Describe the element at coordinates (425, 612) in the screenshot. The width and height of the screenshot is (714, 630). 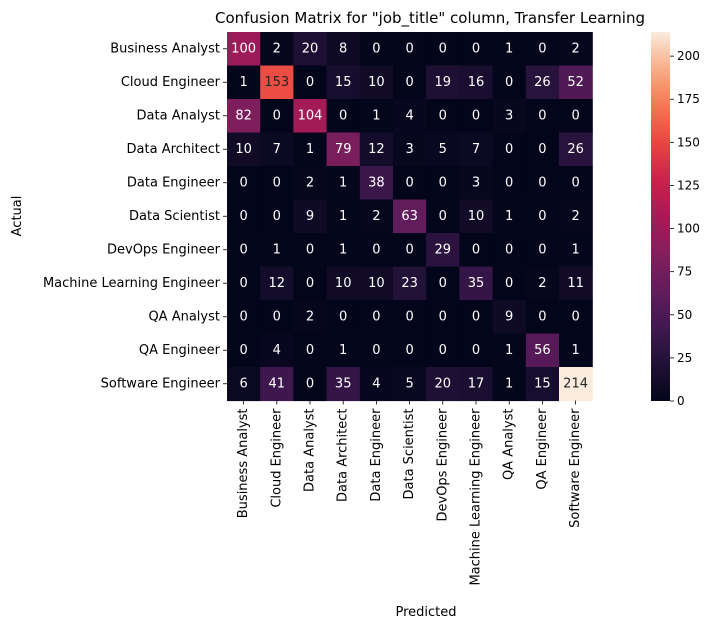
I see `x-axis-label: Predicted` at that location.